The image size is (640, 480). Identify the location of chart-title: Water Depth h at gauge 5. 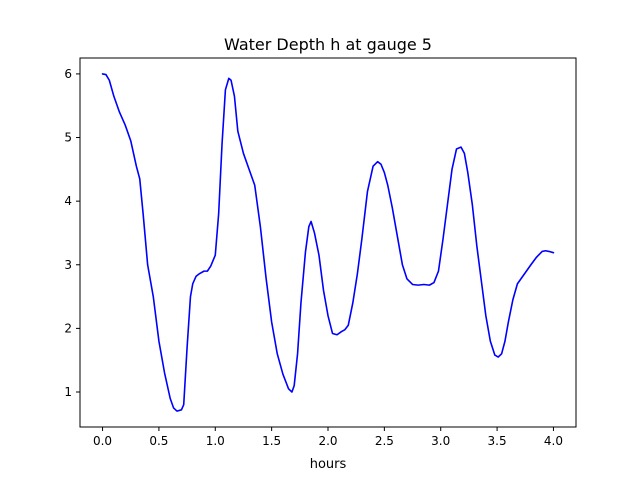
(328, 44).